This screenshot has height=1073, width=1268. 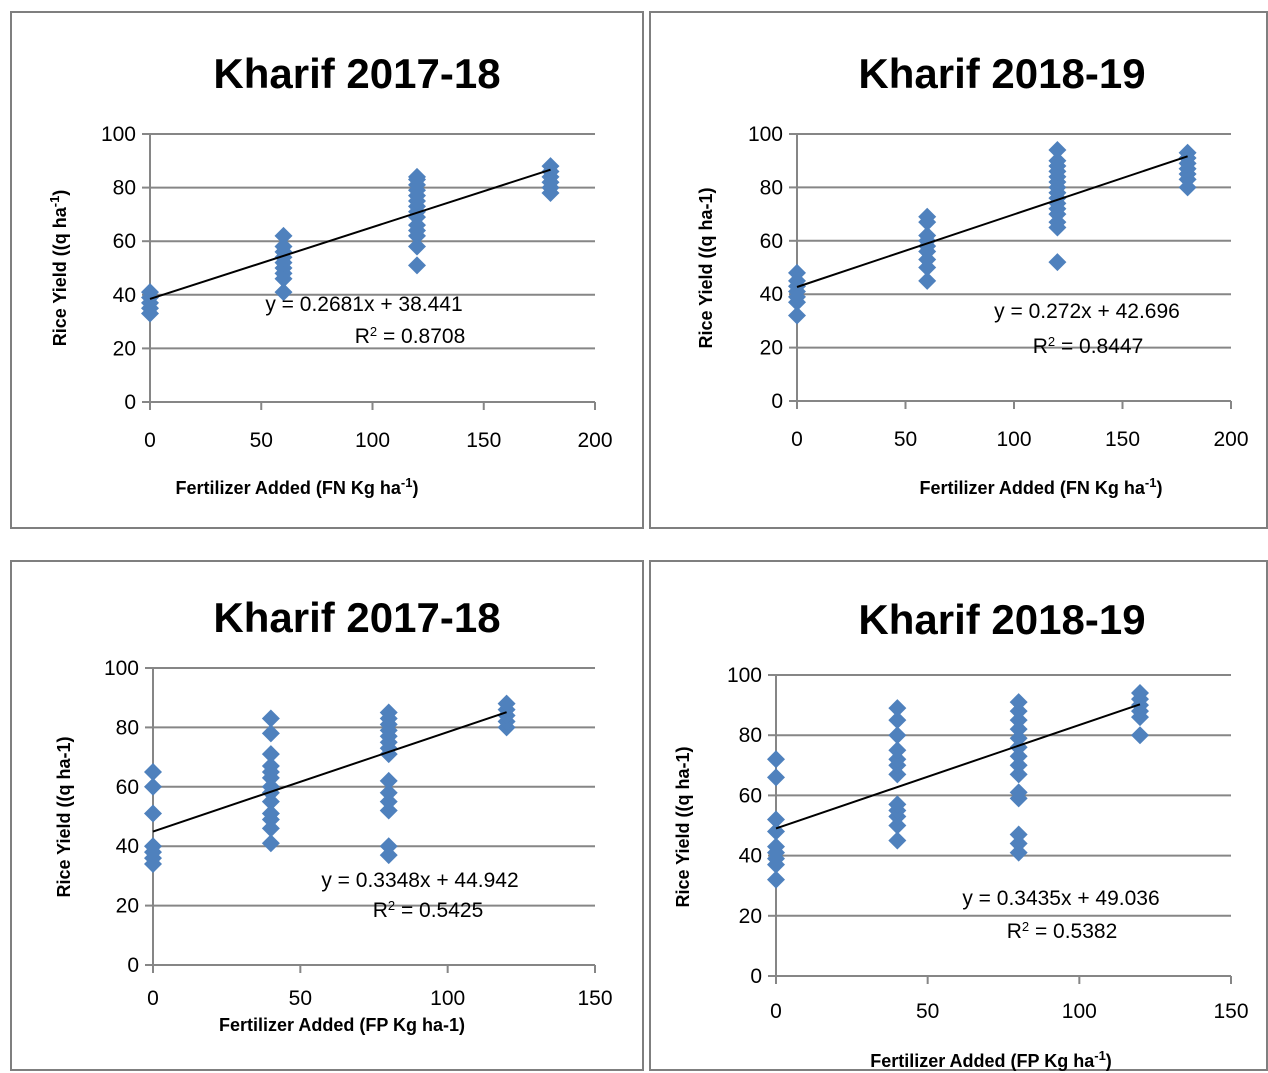 What do you see at coordinates (1087, 311) in the screenshot?
I see `trendline-equation: y = 0.272x + 42.696` at bounding box center [1087, 311].